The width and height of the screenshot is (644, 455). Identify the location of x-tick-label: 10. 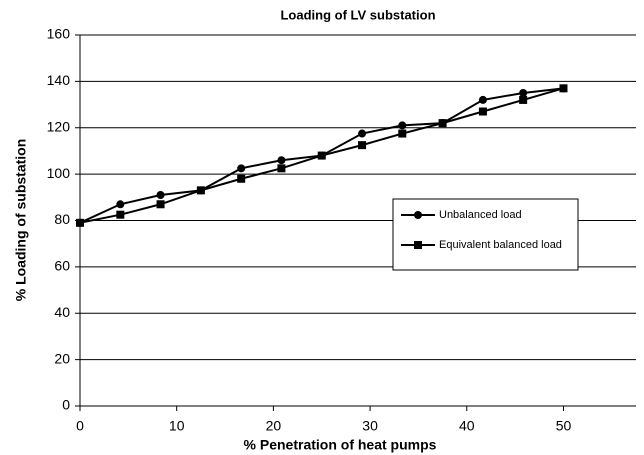
(177, 426).